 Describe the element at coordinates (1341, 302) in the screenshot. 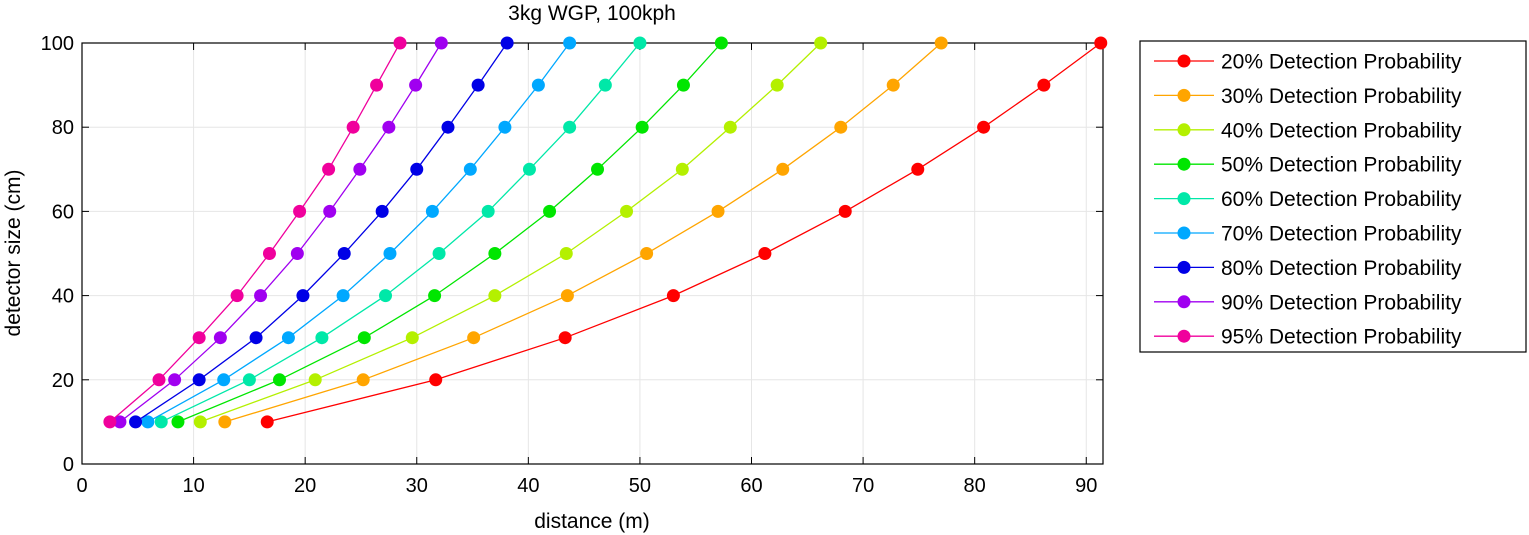

I see `legend-label: 90% Detection Probability` at that location.